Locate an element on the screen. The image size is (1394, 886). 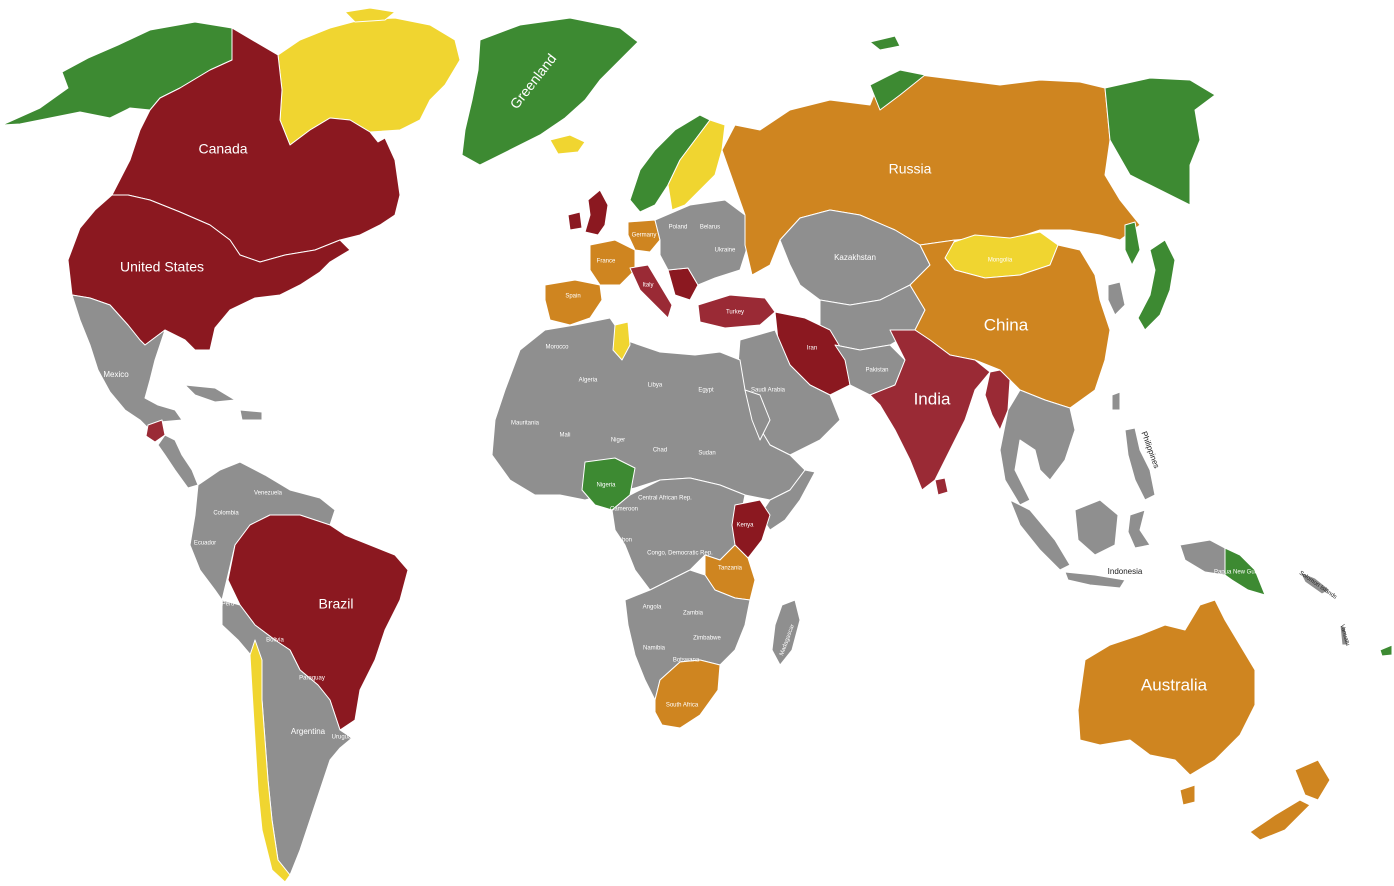
label-canada: Canada is located at coordinates (222, 149).